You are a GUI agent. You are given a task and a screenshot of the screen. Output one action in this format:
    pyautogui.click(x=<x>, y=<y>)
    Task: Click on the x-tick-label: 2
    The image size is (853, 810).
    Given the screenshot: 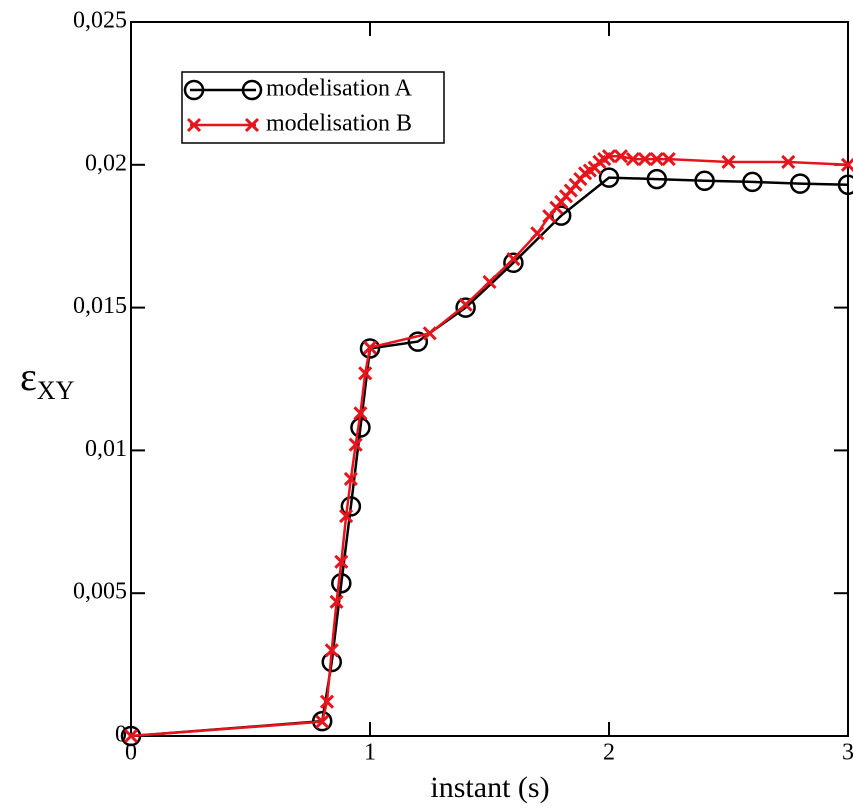 What is the action you would take?
    pyautogui.click(x=609, y=753)
    